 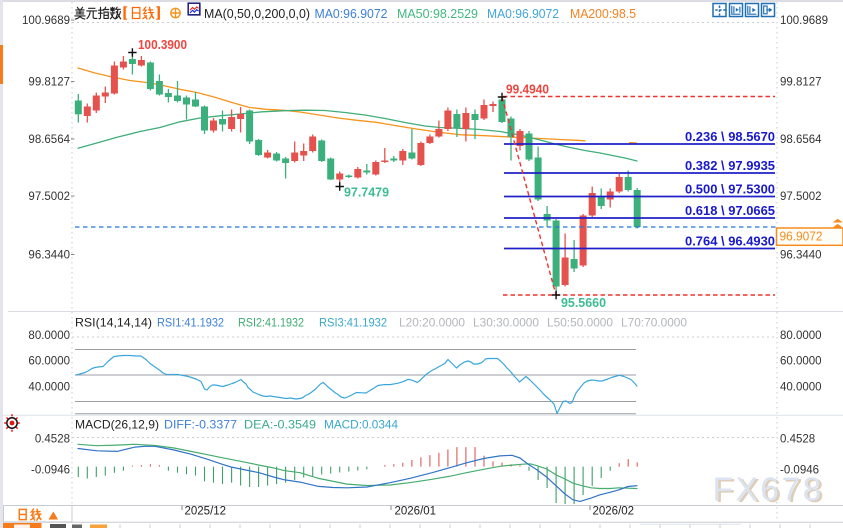 What do you see at coordinates (730, 241) in the screenshot?
I see `svg-text: 0.764 \ 96.4930` at bounding box center [730, 241].